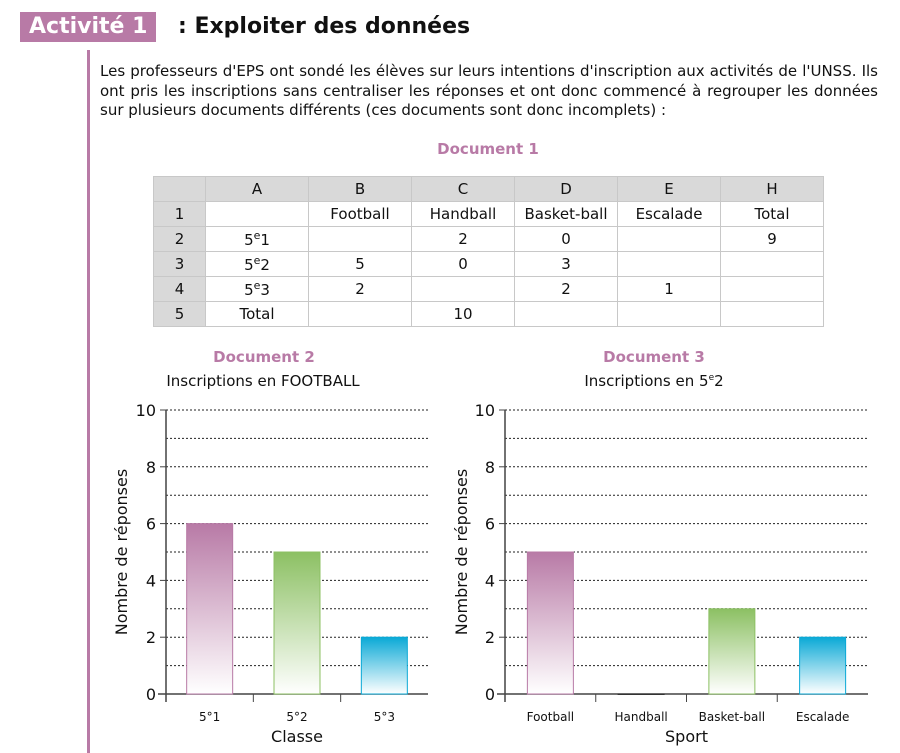  What do you see at coordinates (297, 736) in the screenshot?
I see `x-axis-label: Classe` at bounding box center [297, 736].